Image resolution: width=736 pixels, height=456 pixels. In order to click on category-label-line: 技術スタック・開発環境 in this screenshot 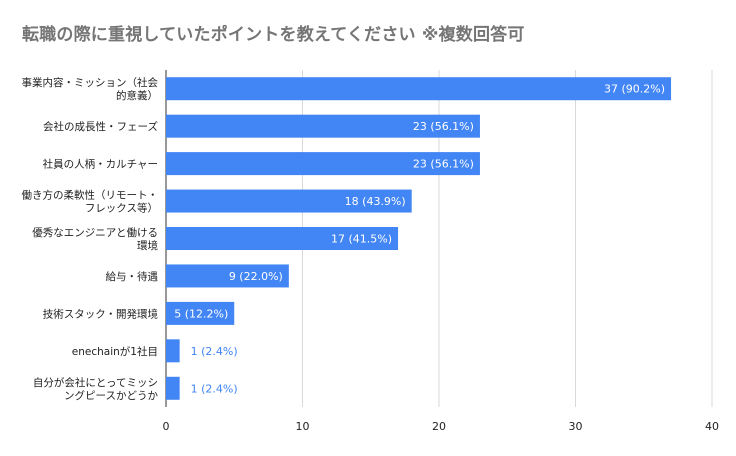, I will do `click(100, 313)`.